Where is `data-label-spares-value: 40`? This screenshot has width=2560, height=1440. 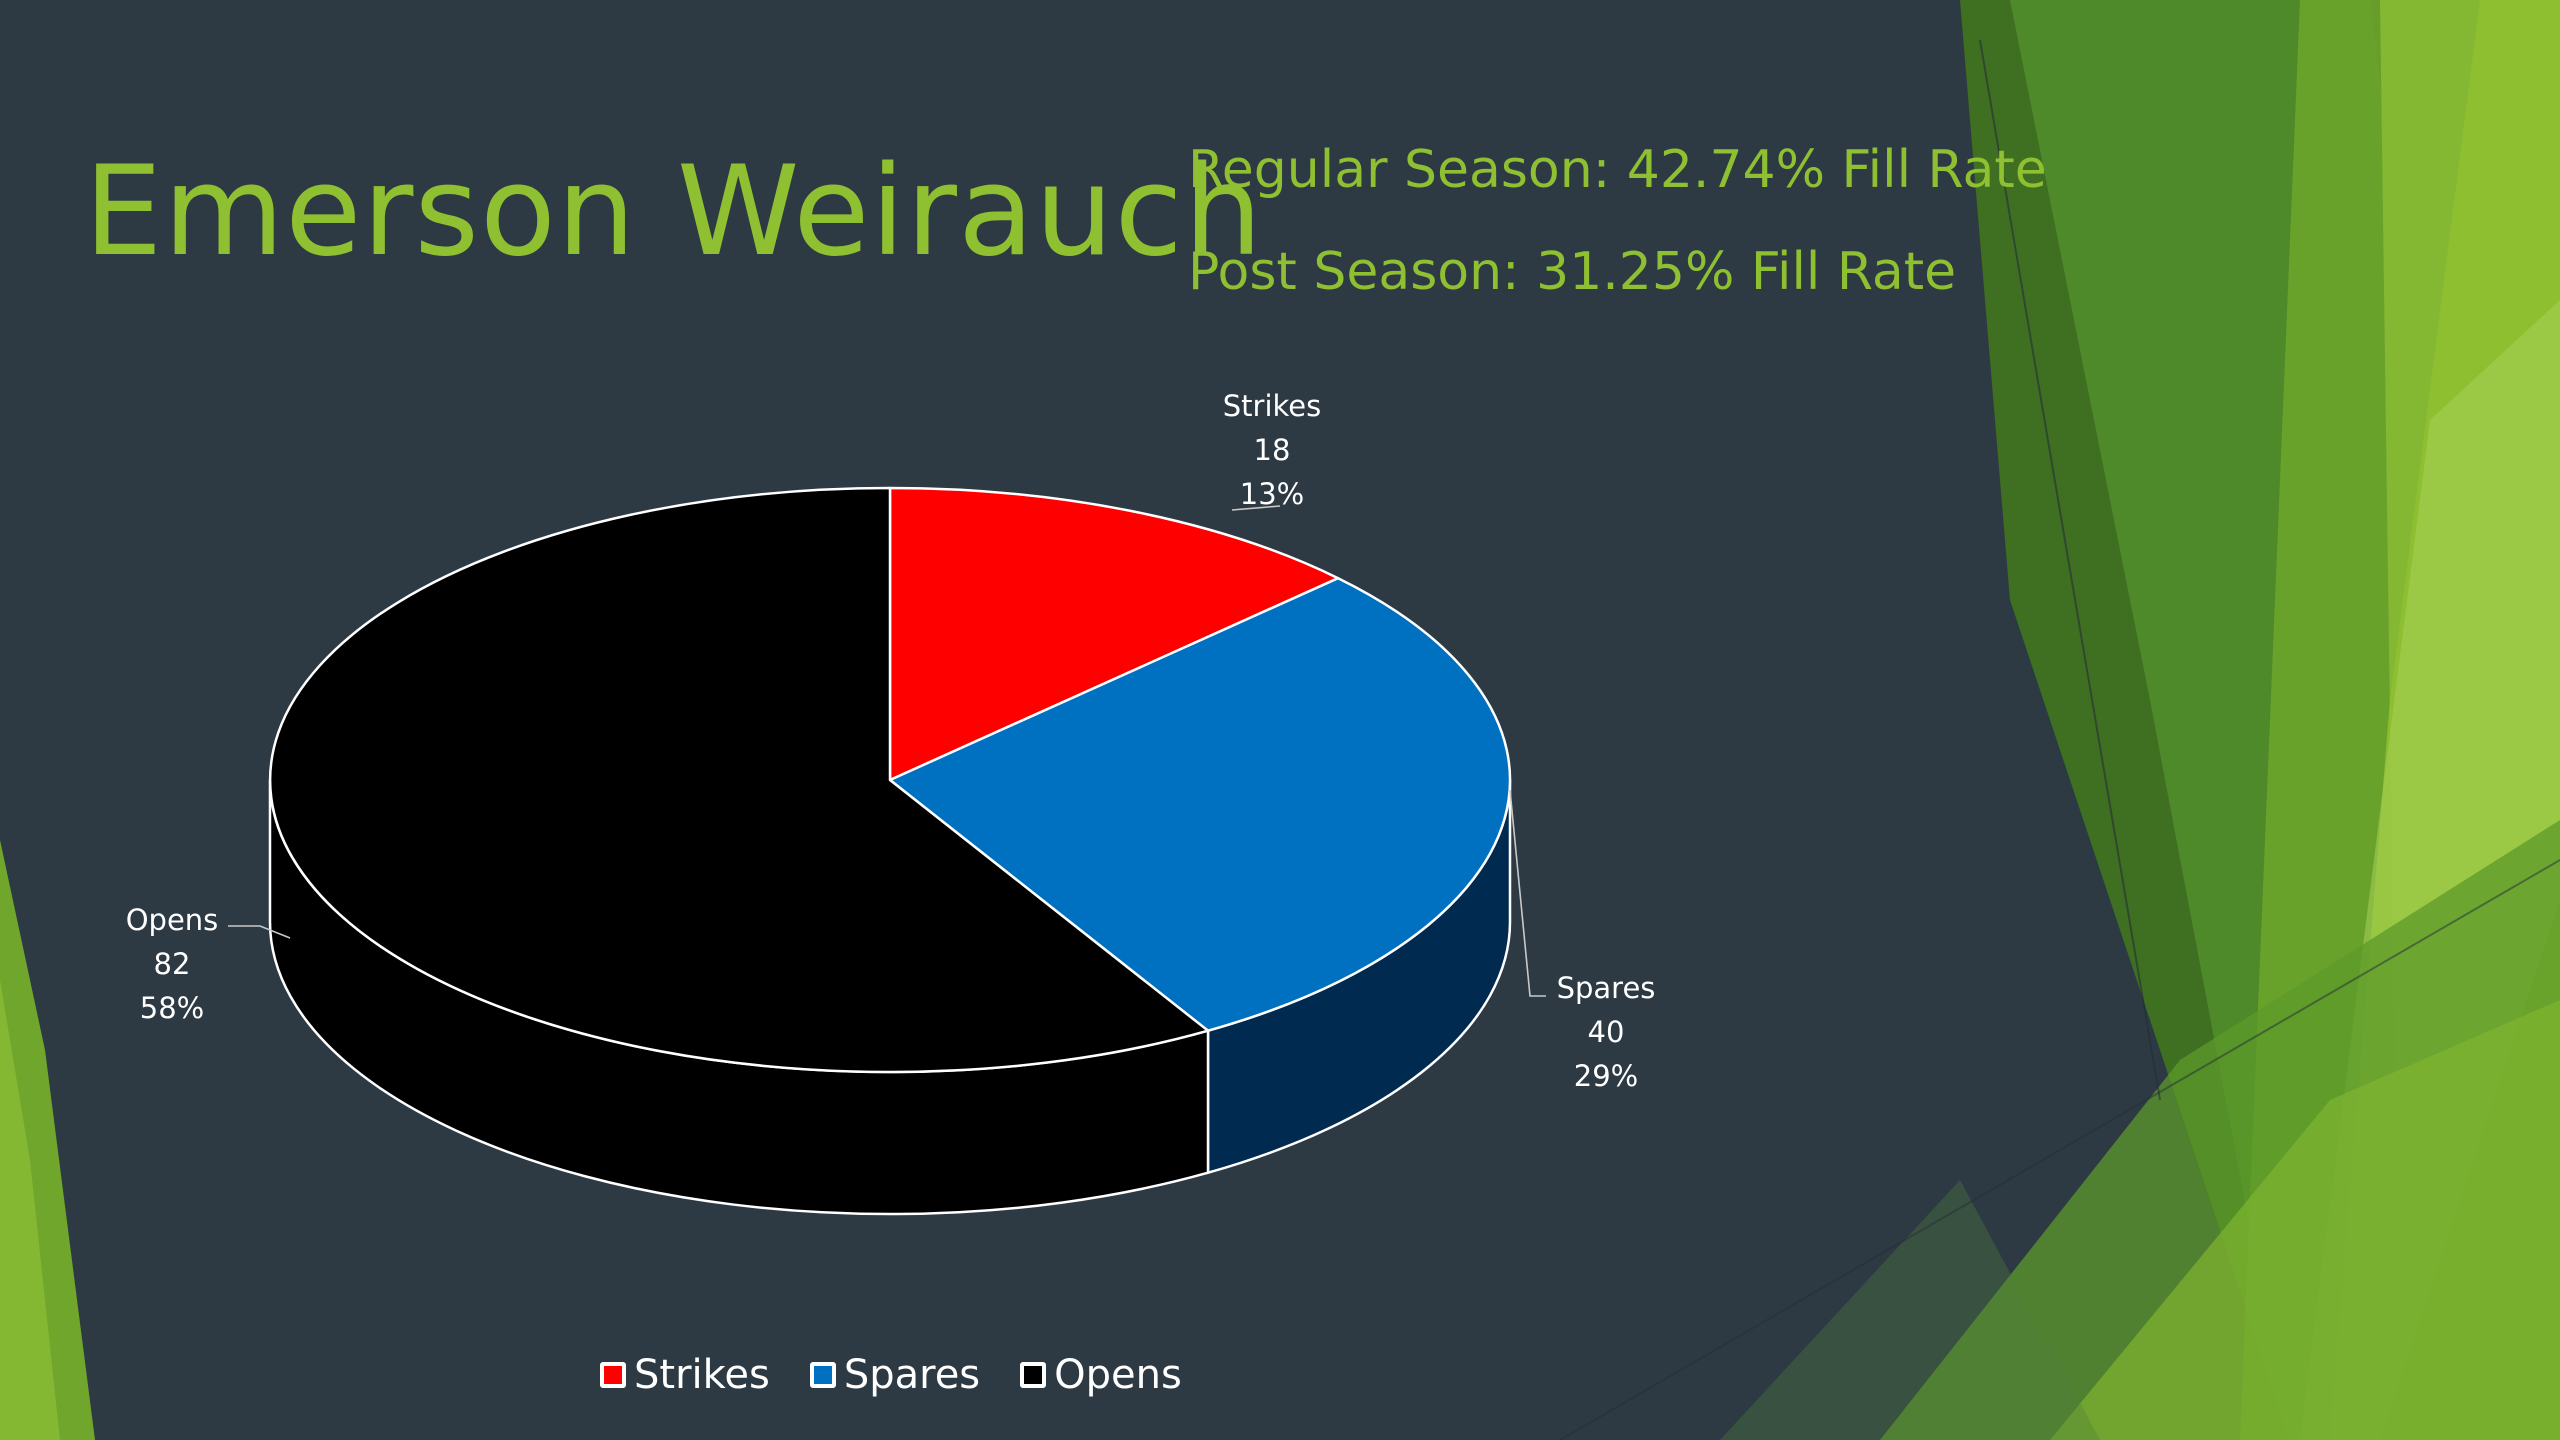
data-label-spares-value: 40 is located at coordinates (1606, 1032).